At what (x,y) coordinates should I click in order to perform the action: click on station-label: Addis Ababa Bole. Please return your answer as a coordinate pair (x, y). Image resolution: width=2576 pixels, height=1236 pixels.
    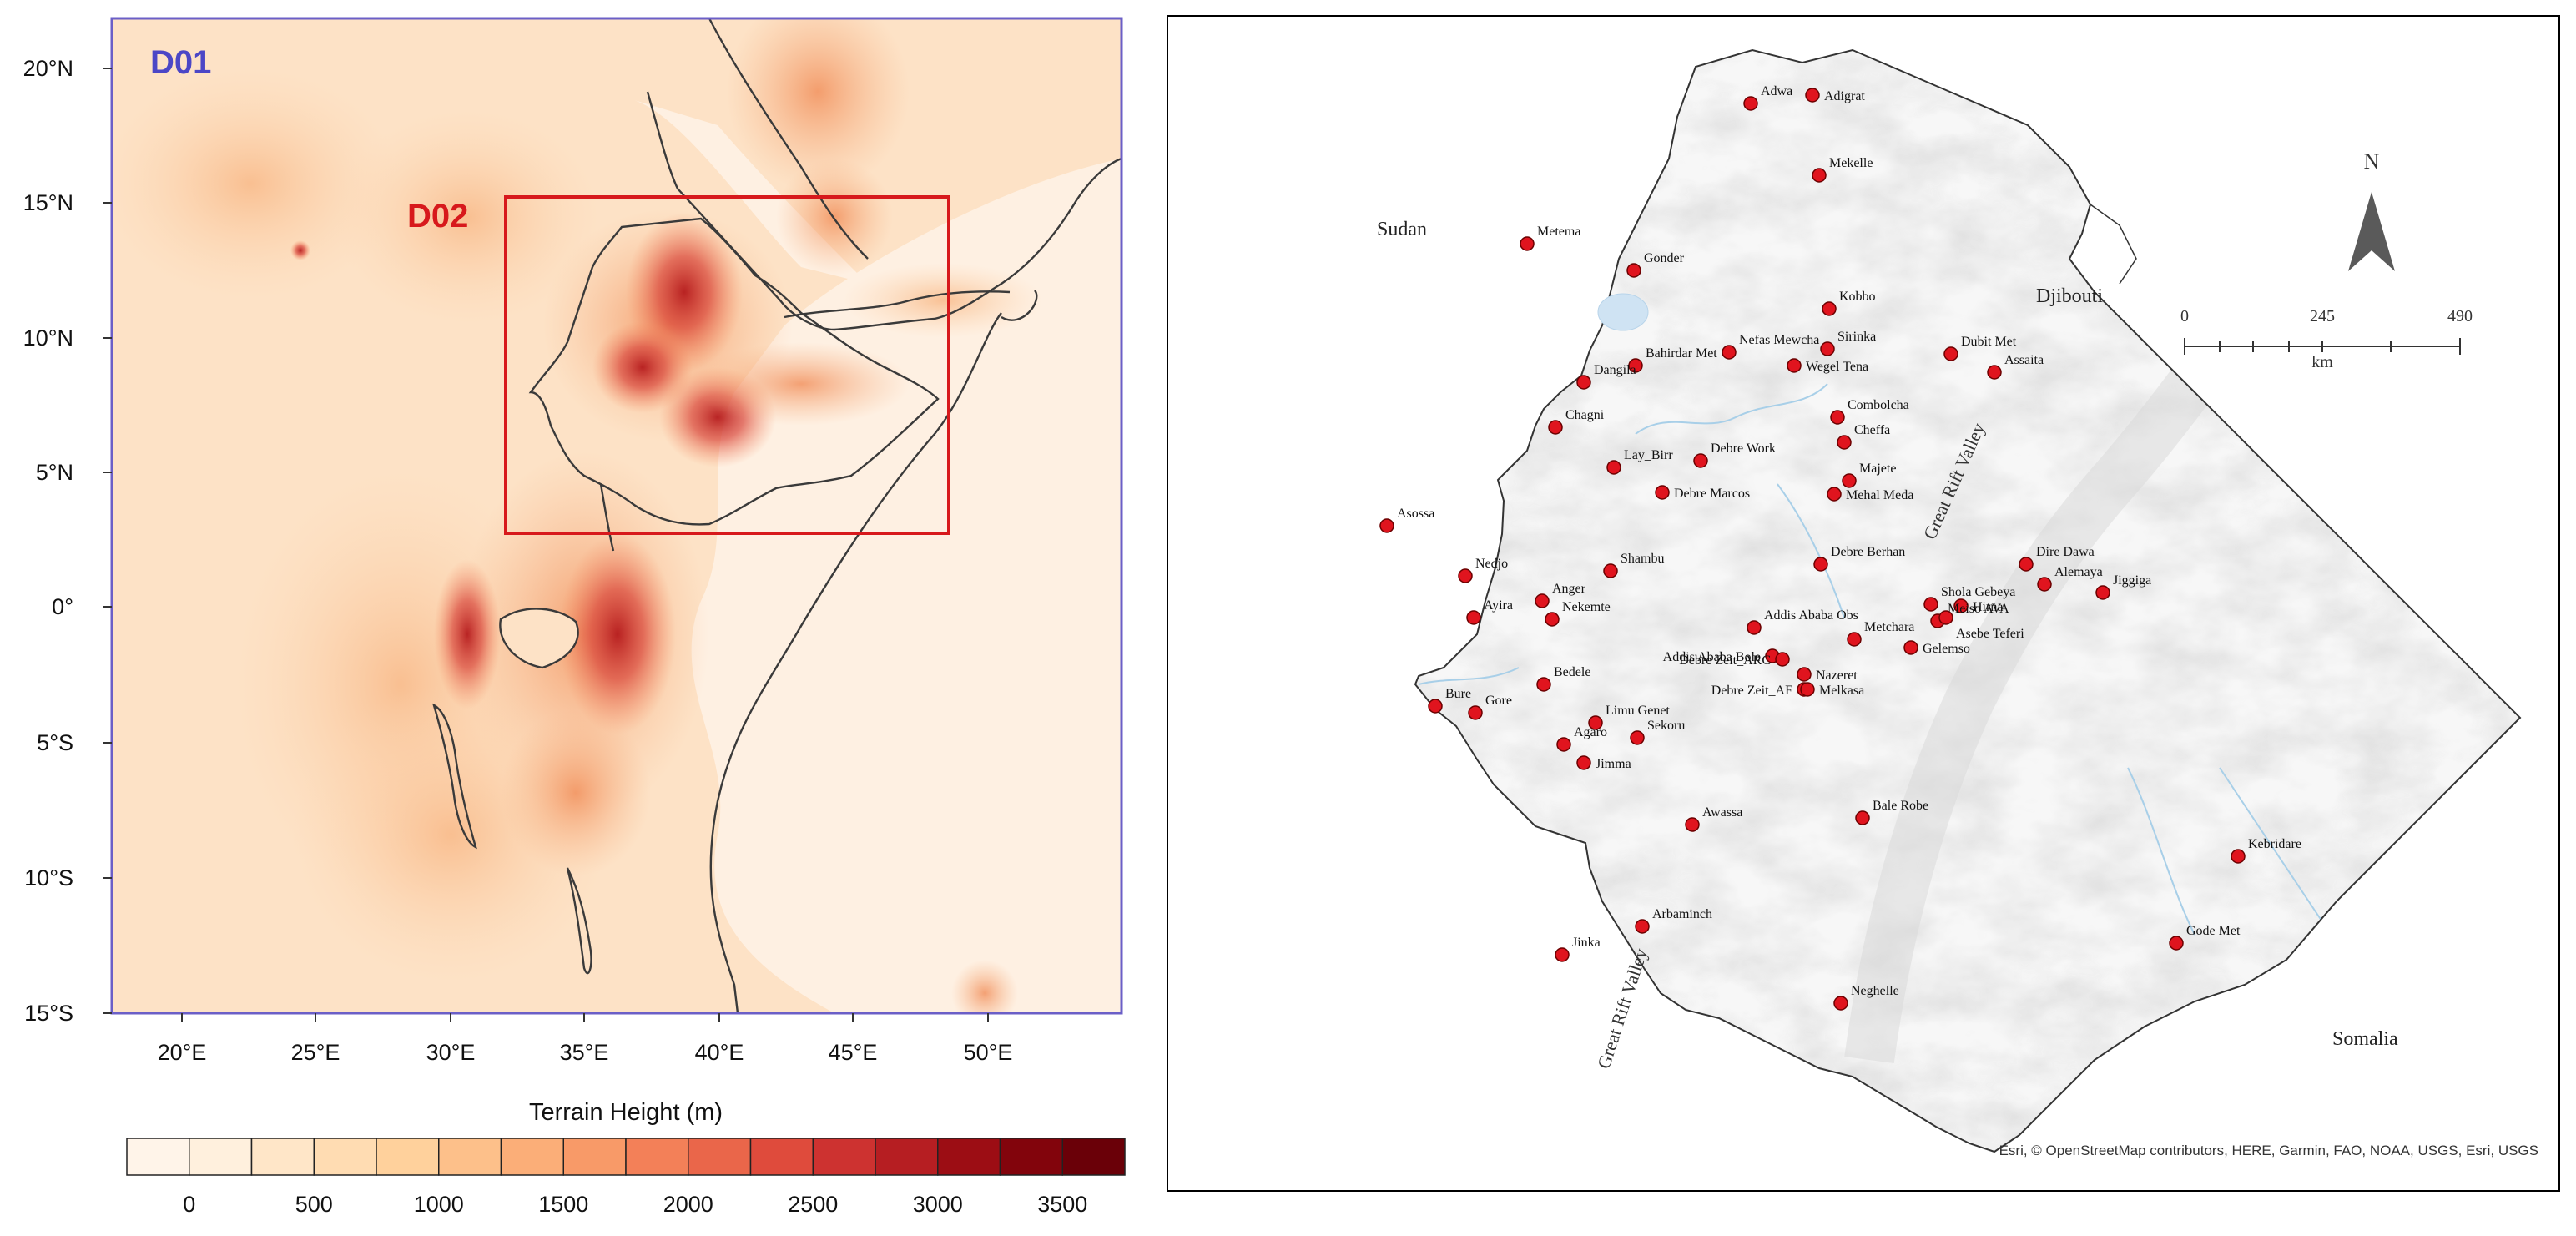
    Looking at the image, I should click on (1712, 657).